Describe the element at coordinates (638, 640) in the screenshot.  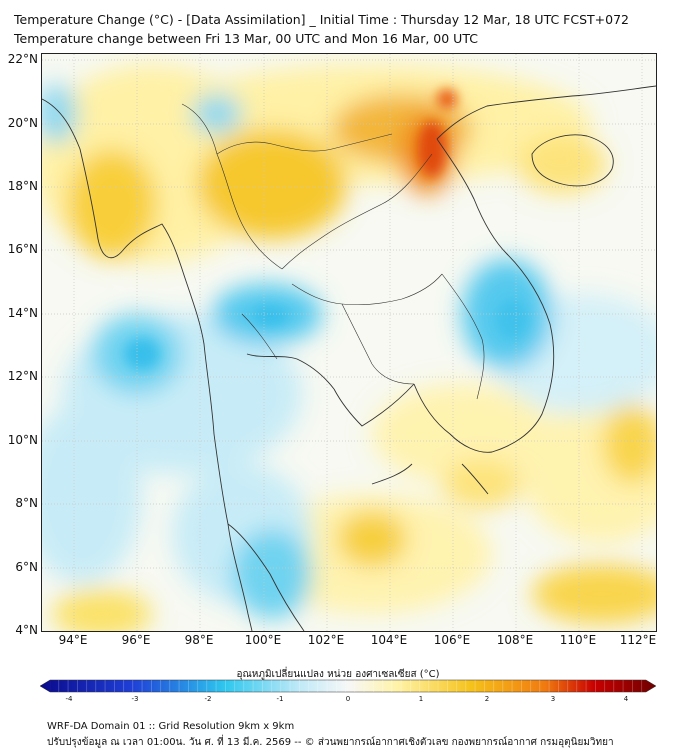
I see `lon-label-112e: 112°E` at that location.